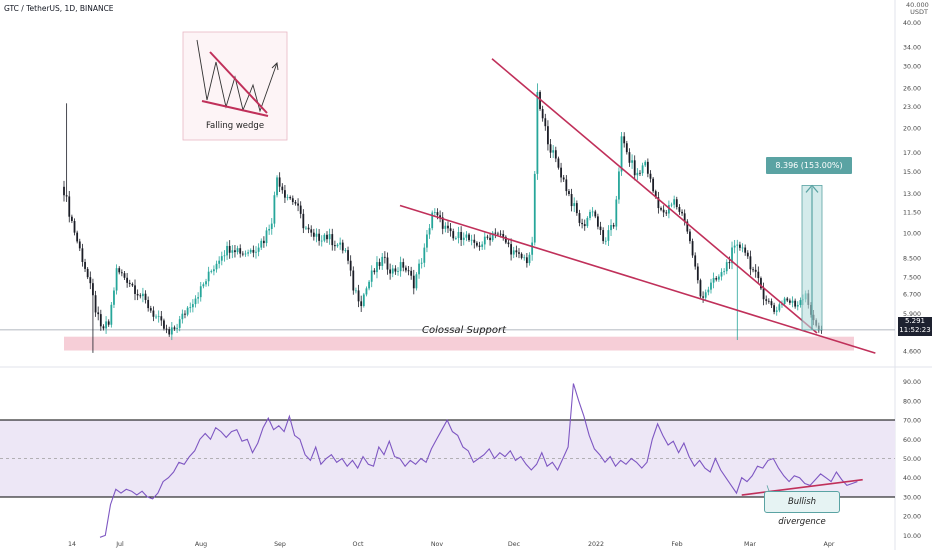 The height and width of the screenshot is (550, 932). Describe the element at coordinates (235, 108) in the screenshot. I see `inset-wedge-lower` at that location.